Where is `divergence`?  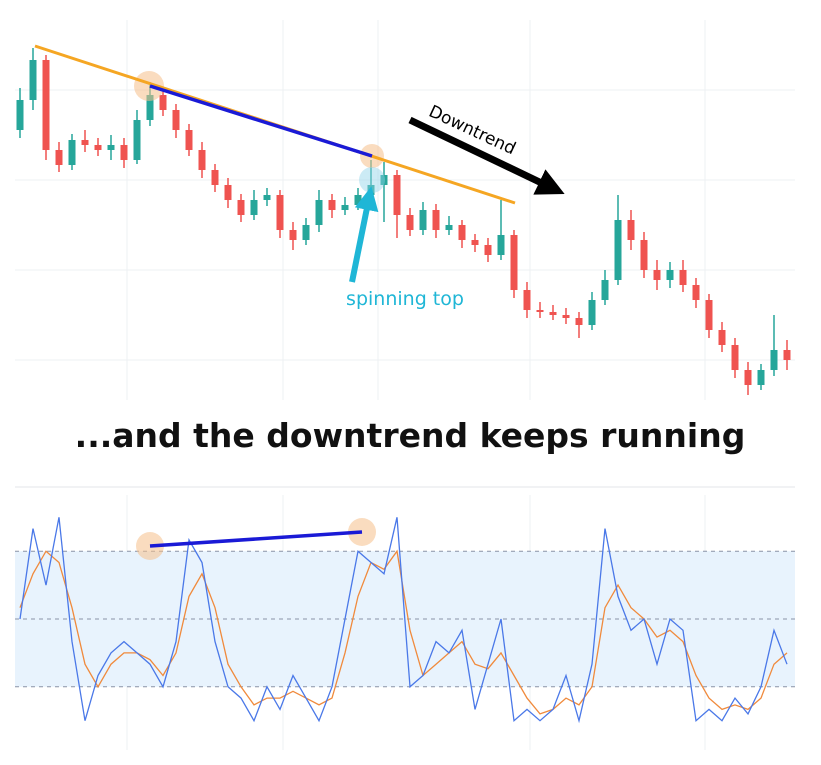
divergence is located at coordinates (256, 539).